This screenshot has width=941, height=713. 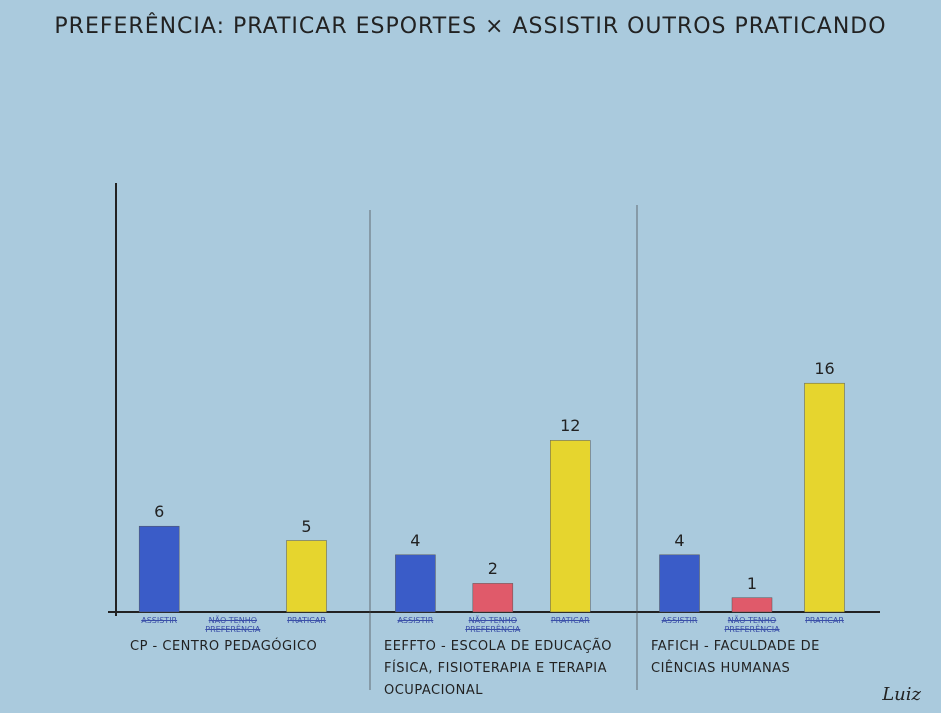 What do you see at coordinates (752, 583) in the screenshot?
I see `value-label: 1` at bounding box center [752, 583].